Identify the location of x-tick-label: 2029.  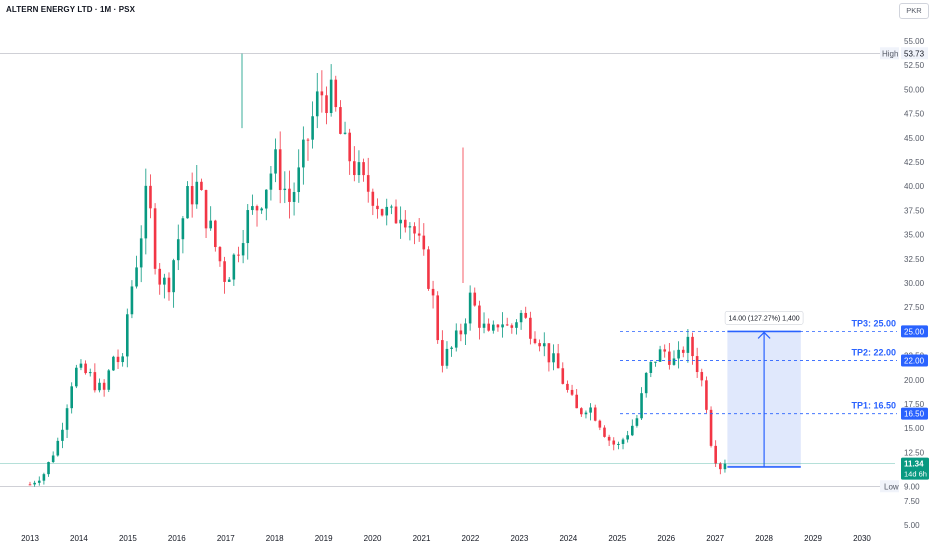
(813, 538).